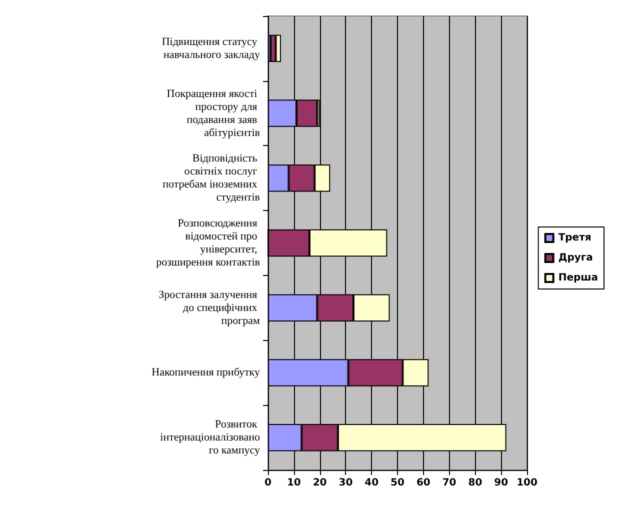  What do you see at coordinates (397, 483) in the screenshot?
I see `x-tick-label: 50` at bounding box center [397, 483].